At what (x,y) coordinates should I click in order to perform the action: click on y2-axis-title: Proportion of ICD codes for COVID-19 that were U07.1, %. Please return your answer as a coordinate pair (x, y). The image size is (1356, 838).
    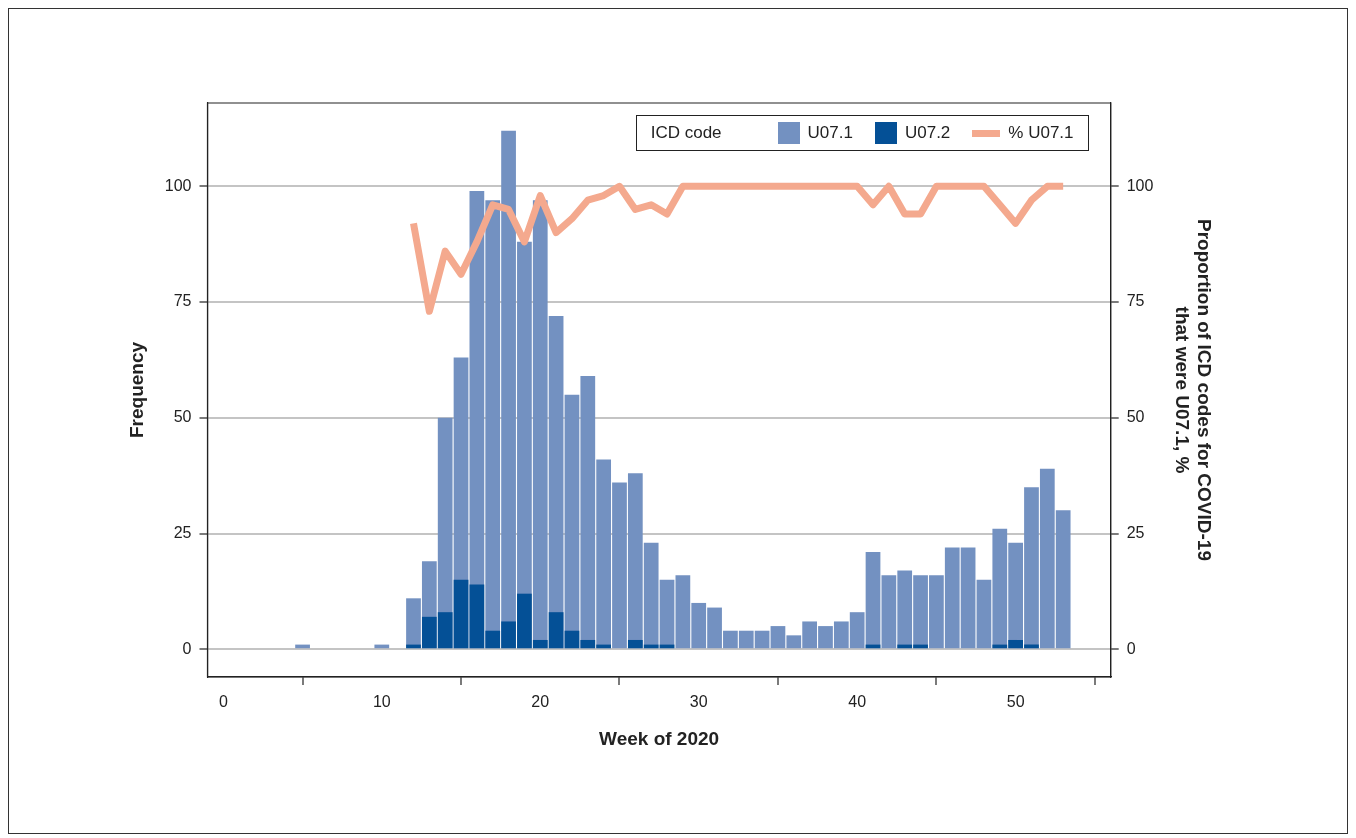
    Looking at the image, I should click on (1193, 390).